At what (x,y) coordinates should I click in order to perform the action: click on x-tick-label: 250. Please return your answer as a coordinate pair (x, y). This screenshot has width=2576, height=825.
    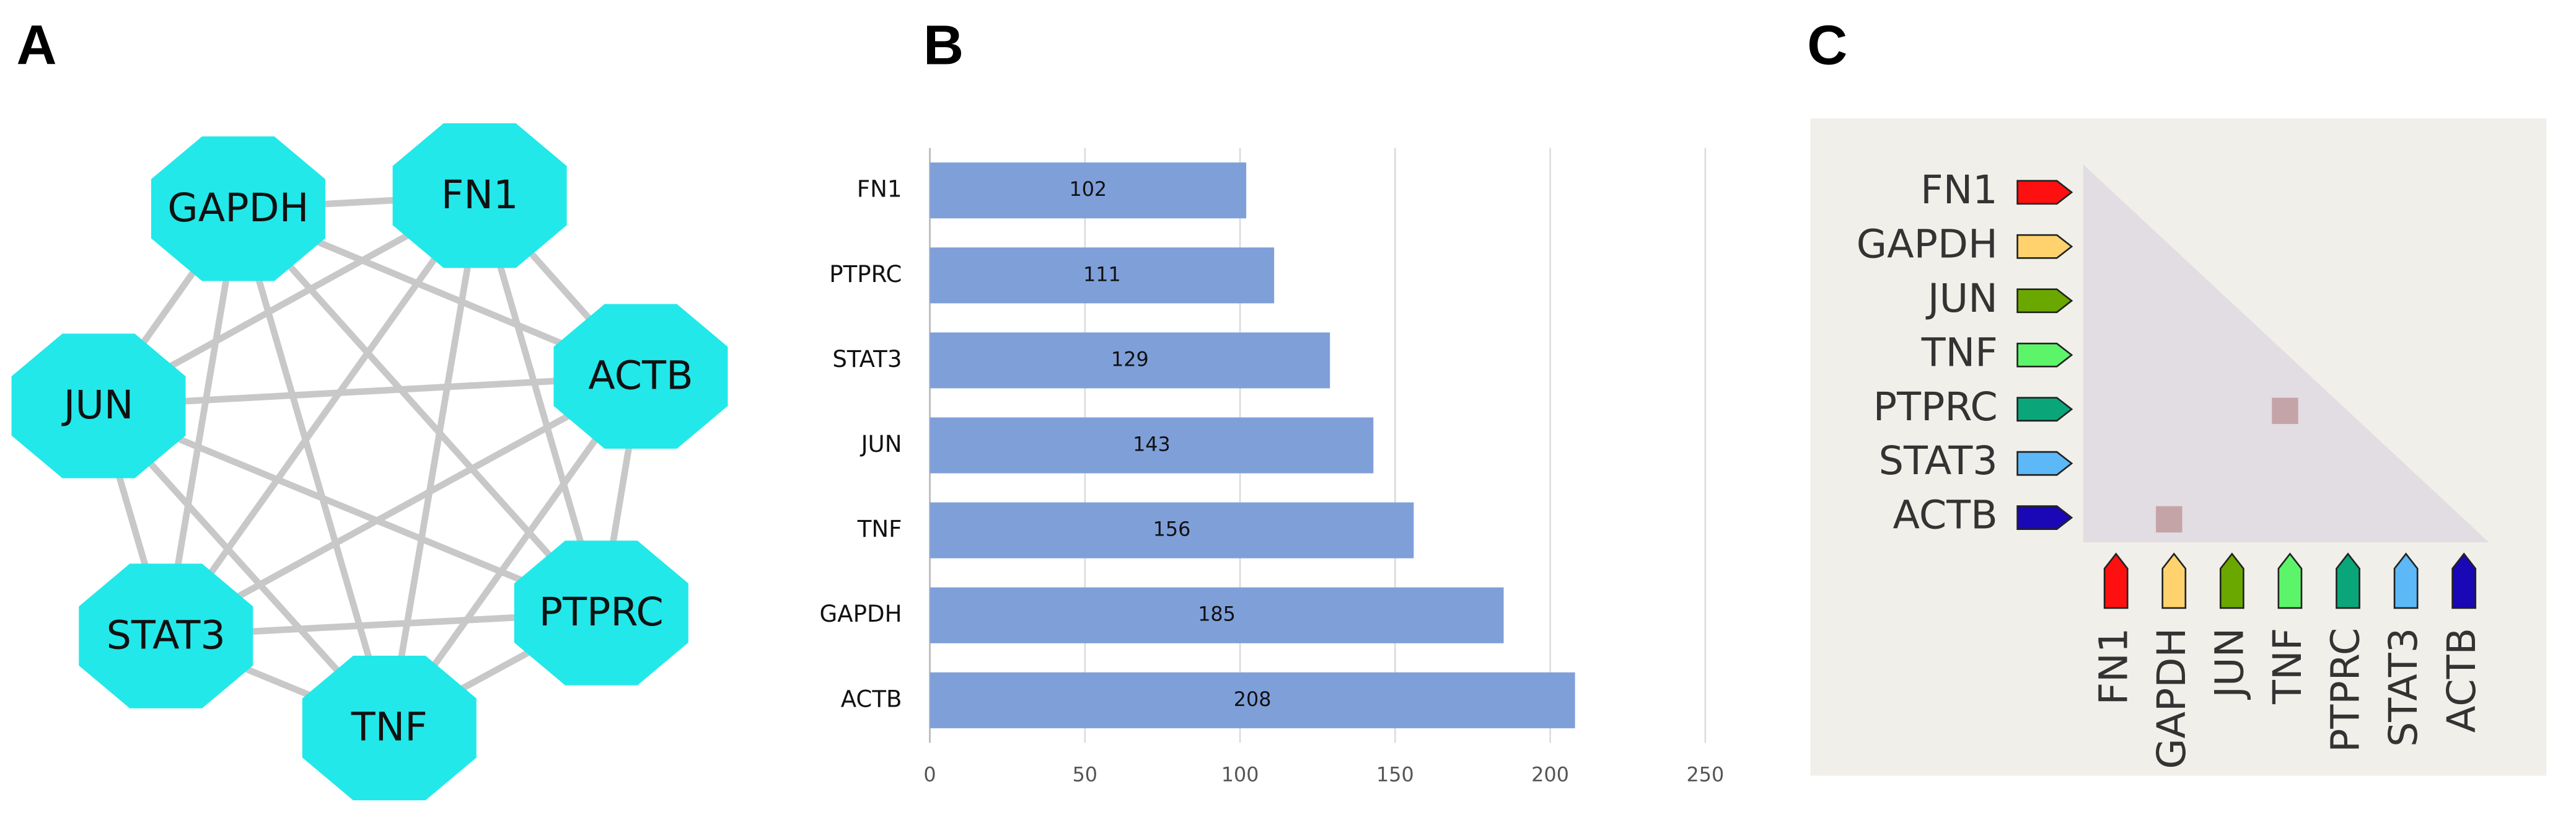
    Looking at the image, I should click on (1706, 774).